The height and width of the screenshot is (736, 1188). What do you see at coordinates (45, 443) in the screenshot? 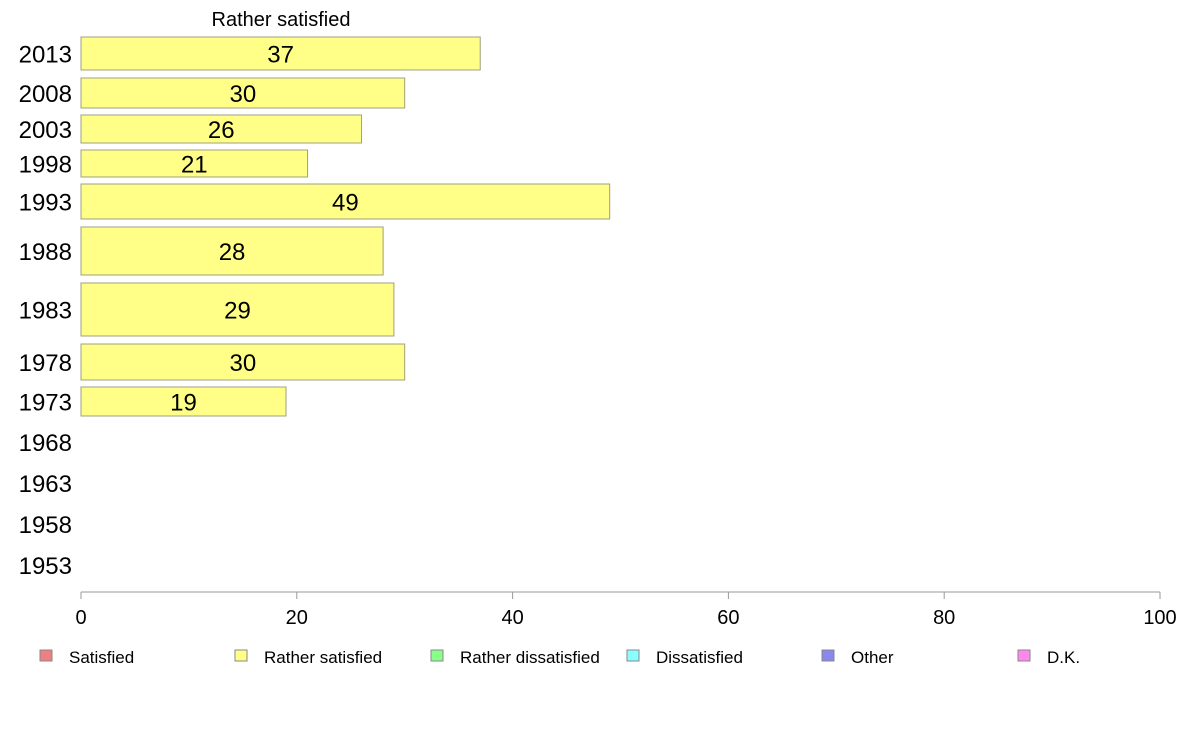
I see `category-label: 1968` at bounding box center [45, 443].